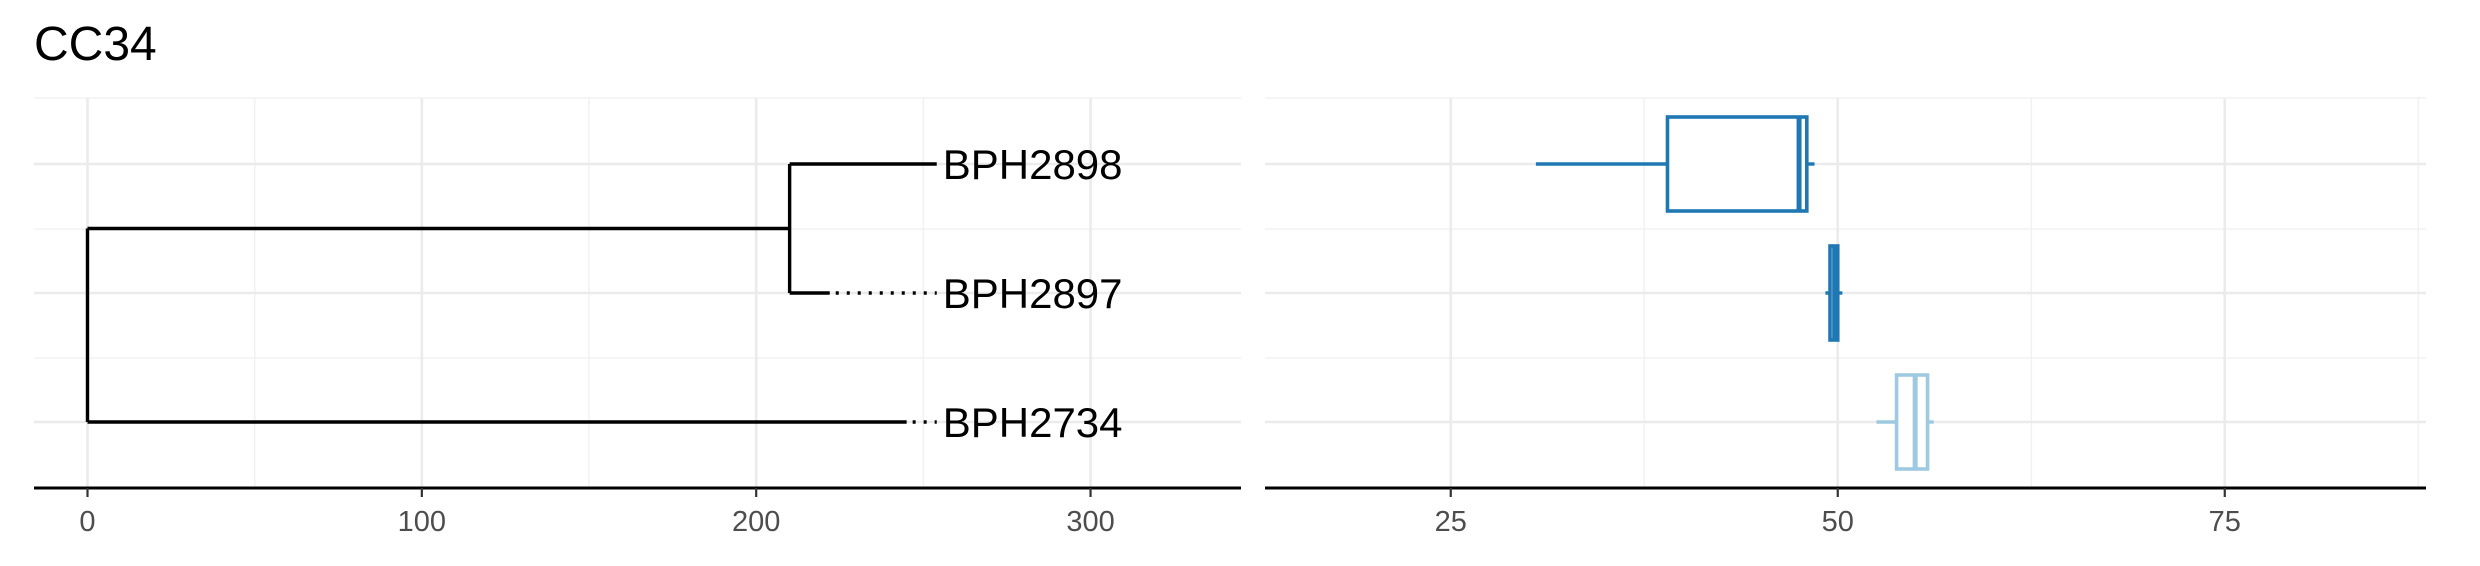  Describe the element at coordinates (1834, 293) in the screenshot. I see `boxplot-BPH2897` at that location.